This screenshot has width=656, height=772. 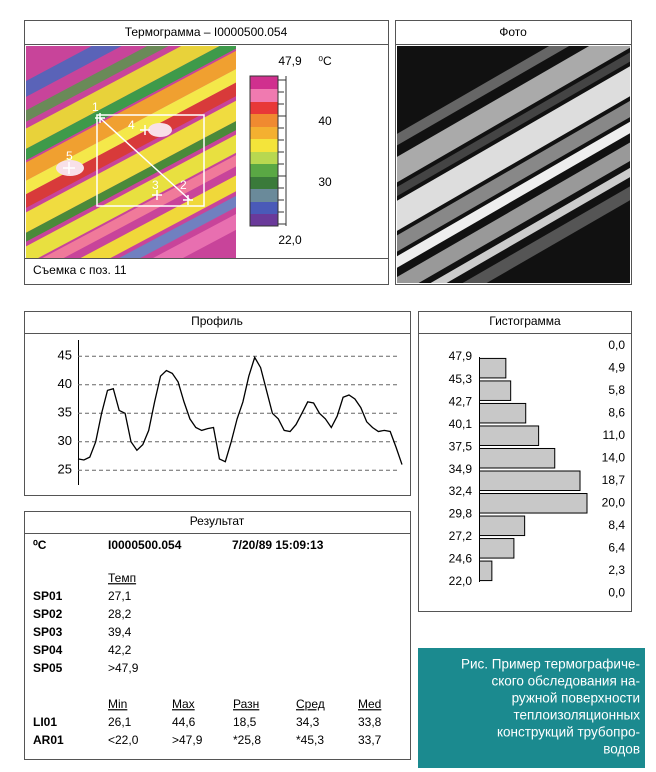 What do you see at coordinates (370, 740) in the screenshot?
I see `area-value: 33,7` at bounding box center [370, 740].